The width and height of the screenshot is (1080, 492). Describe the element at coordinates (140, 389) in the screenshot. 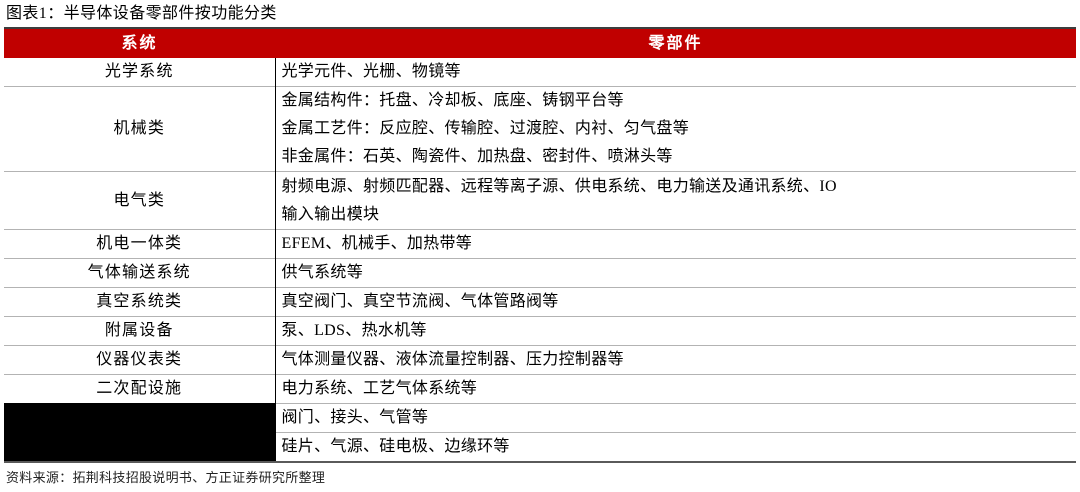

I see `cell-system: 二次配设施` at that location.